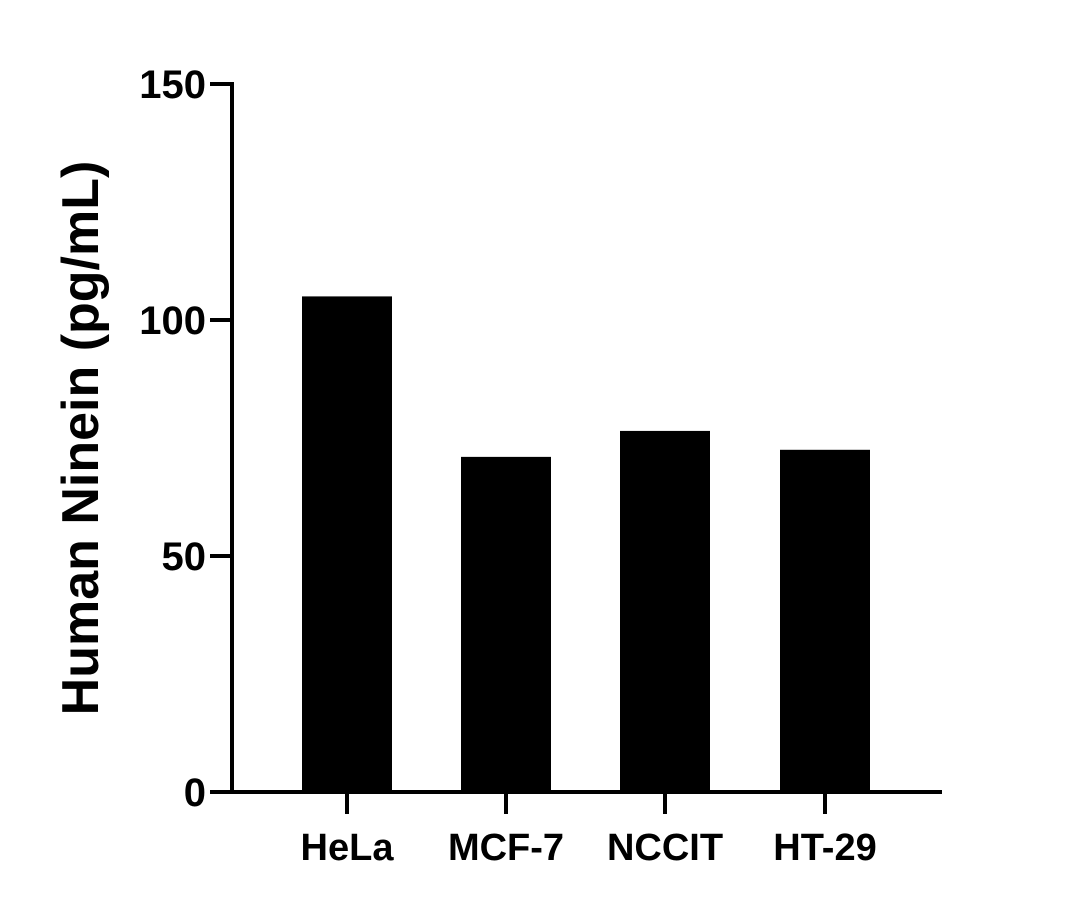 This screenshot has width=1074, height=909. Describe the element at coordinates (824, 848) in the screenshot. I see `x-tick-label-ht-29: HT-29` at that location.